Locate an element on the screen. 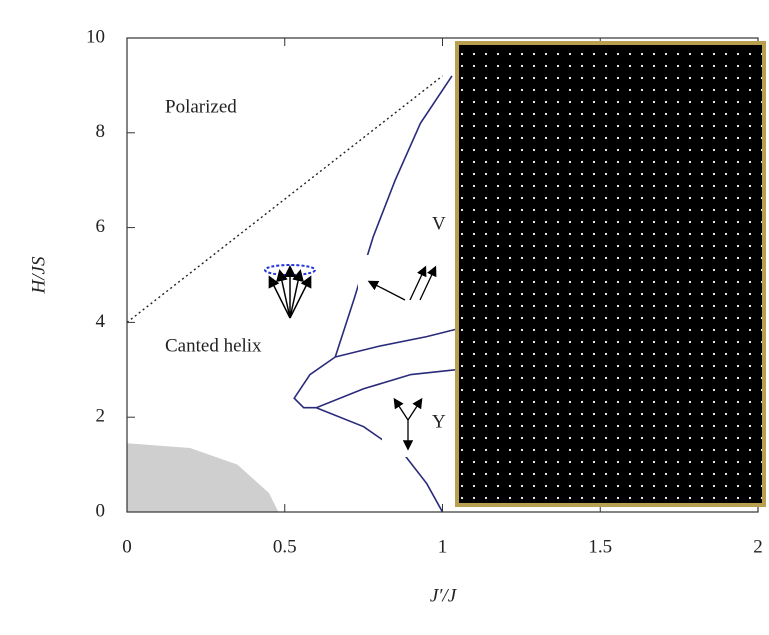  x-axis-label: J′/J is located at coordinates (444, 595).